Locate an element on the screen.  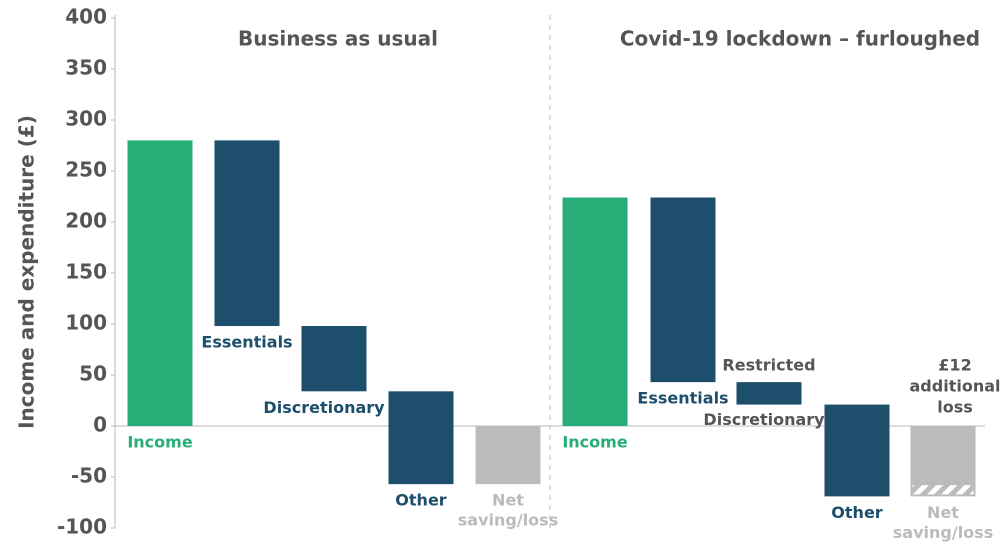
y-tick-label: 300 is located at coordinates (86, 119).